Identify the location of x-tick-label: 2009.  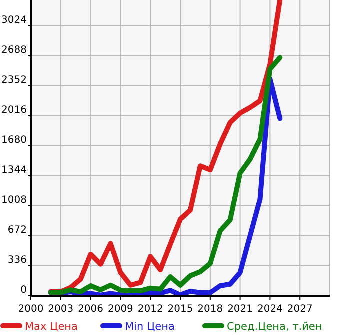
(121, 309).